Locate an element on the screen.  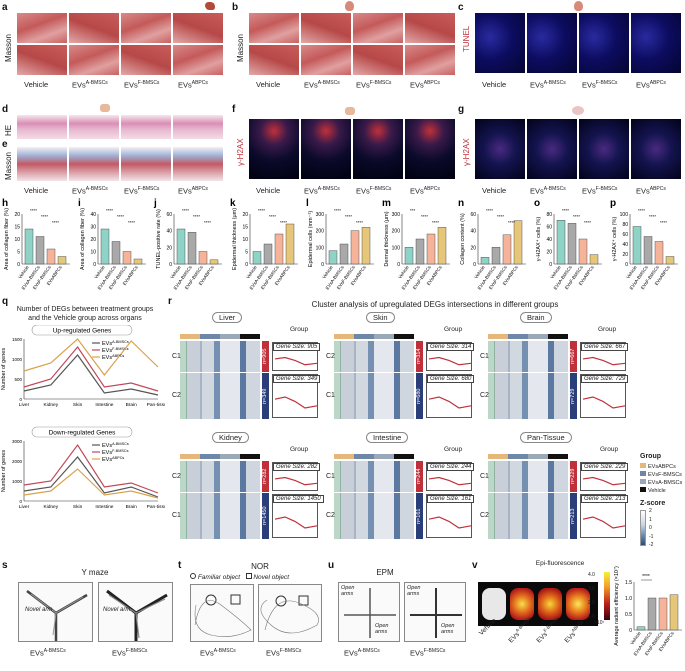
cluster-label-top: C1 is located at coordinates (330, 476).